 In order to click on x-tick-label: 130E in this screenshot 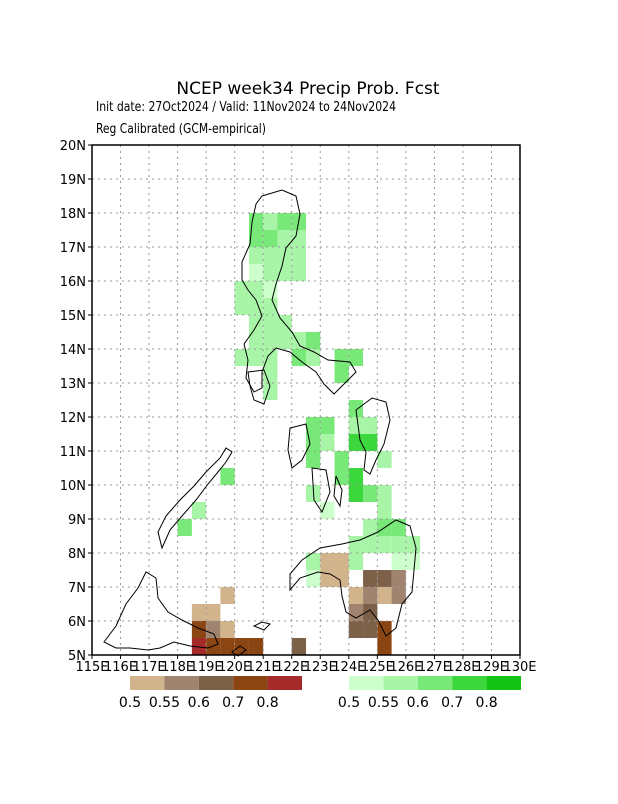, I will do `click(519, 667)`.